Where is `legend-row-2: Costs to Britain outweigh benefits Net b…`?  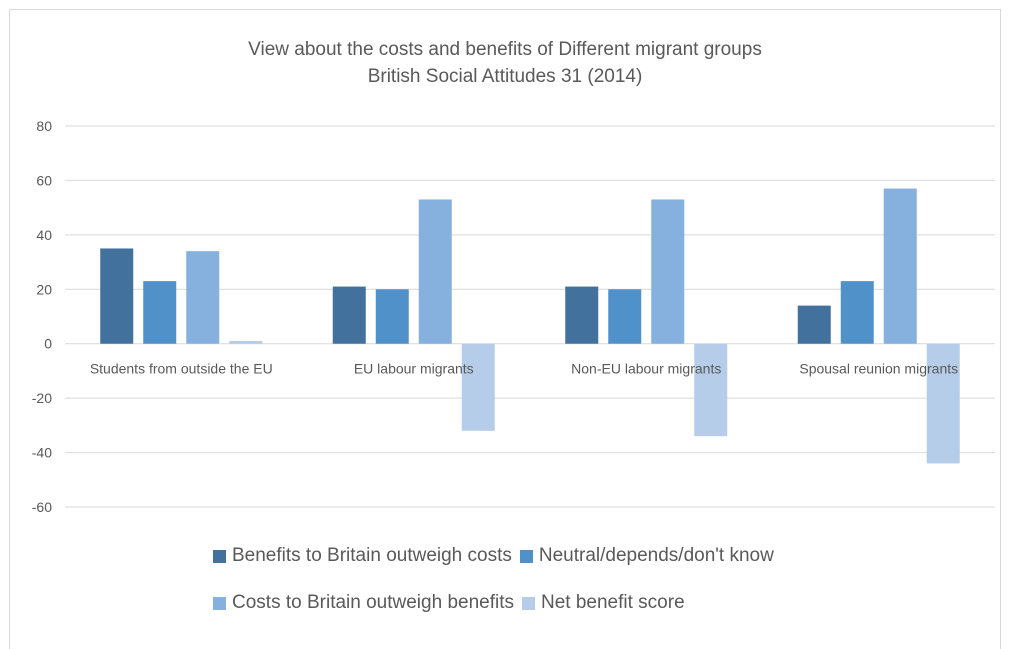 legend-row-2: Costs to Britain outweigh benefits Net b… is located at coordinates (453, 603).